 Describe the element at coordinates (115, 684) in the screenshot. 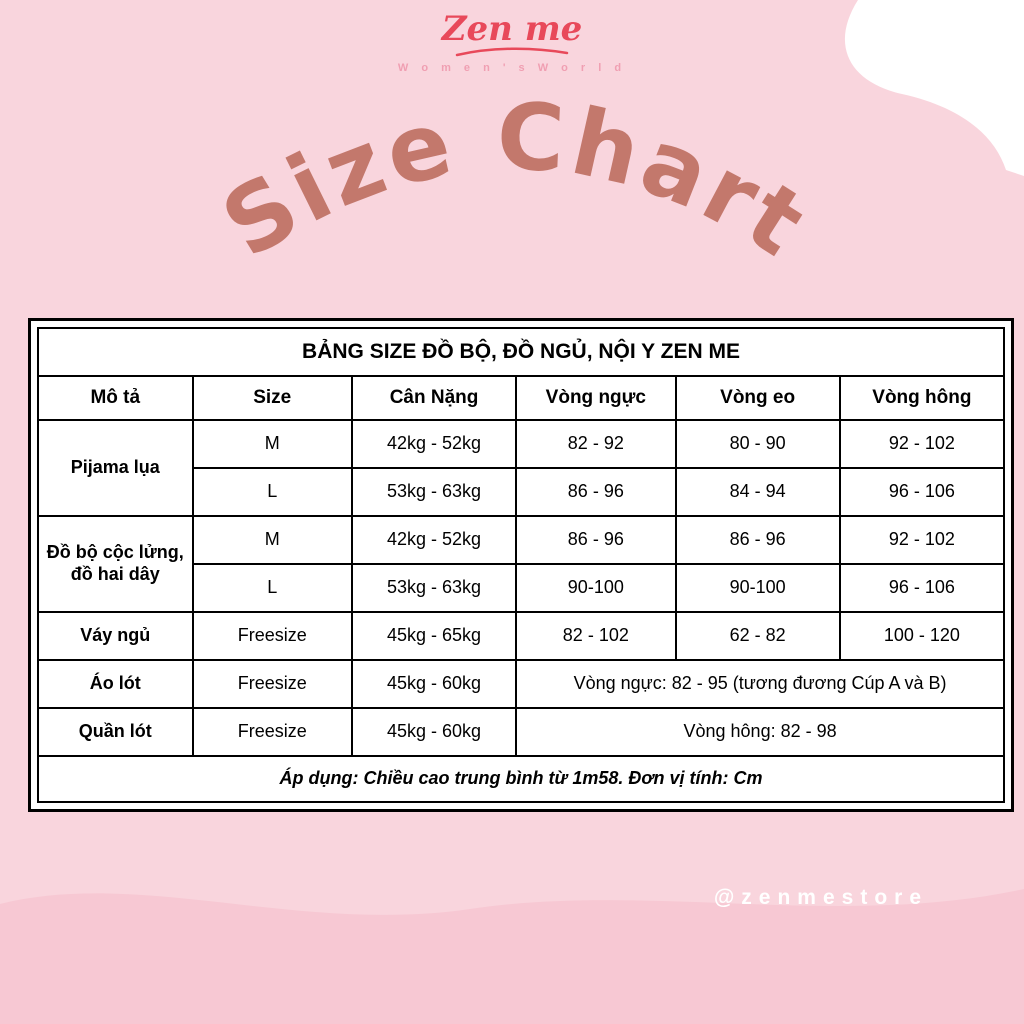

I see `row-label-ao-lot: Áo lót` at that location.